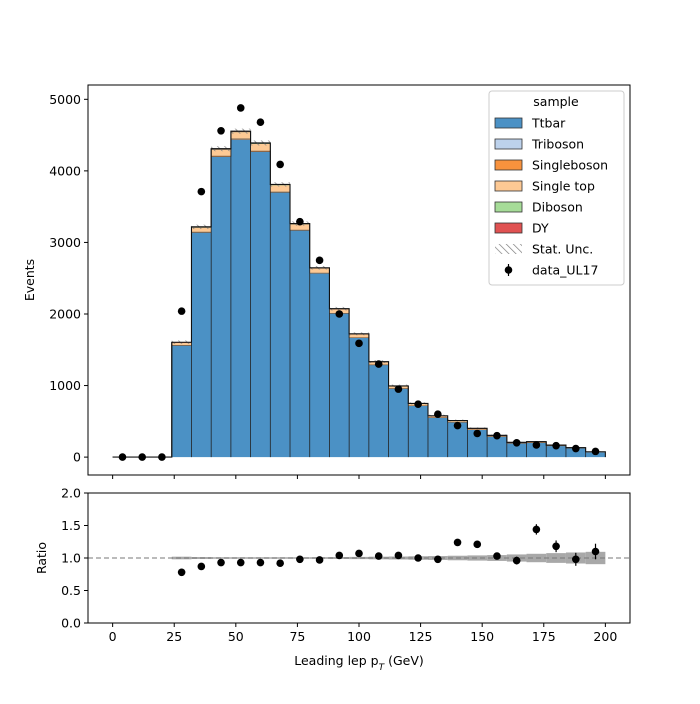  I want to click on legend-label: Triboson, so click(557, 144).